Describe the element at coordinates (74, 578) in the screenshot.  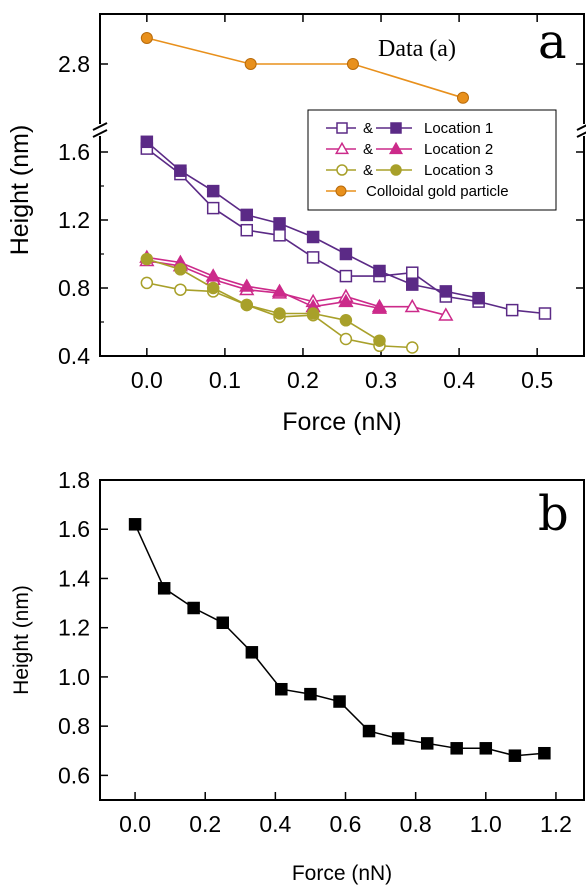
I see `panel-b-y-tick-label: 1.4` at that location.